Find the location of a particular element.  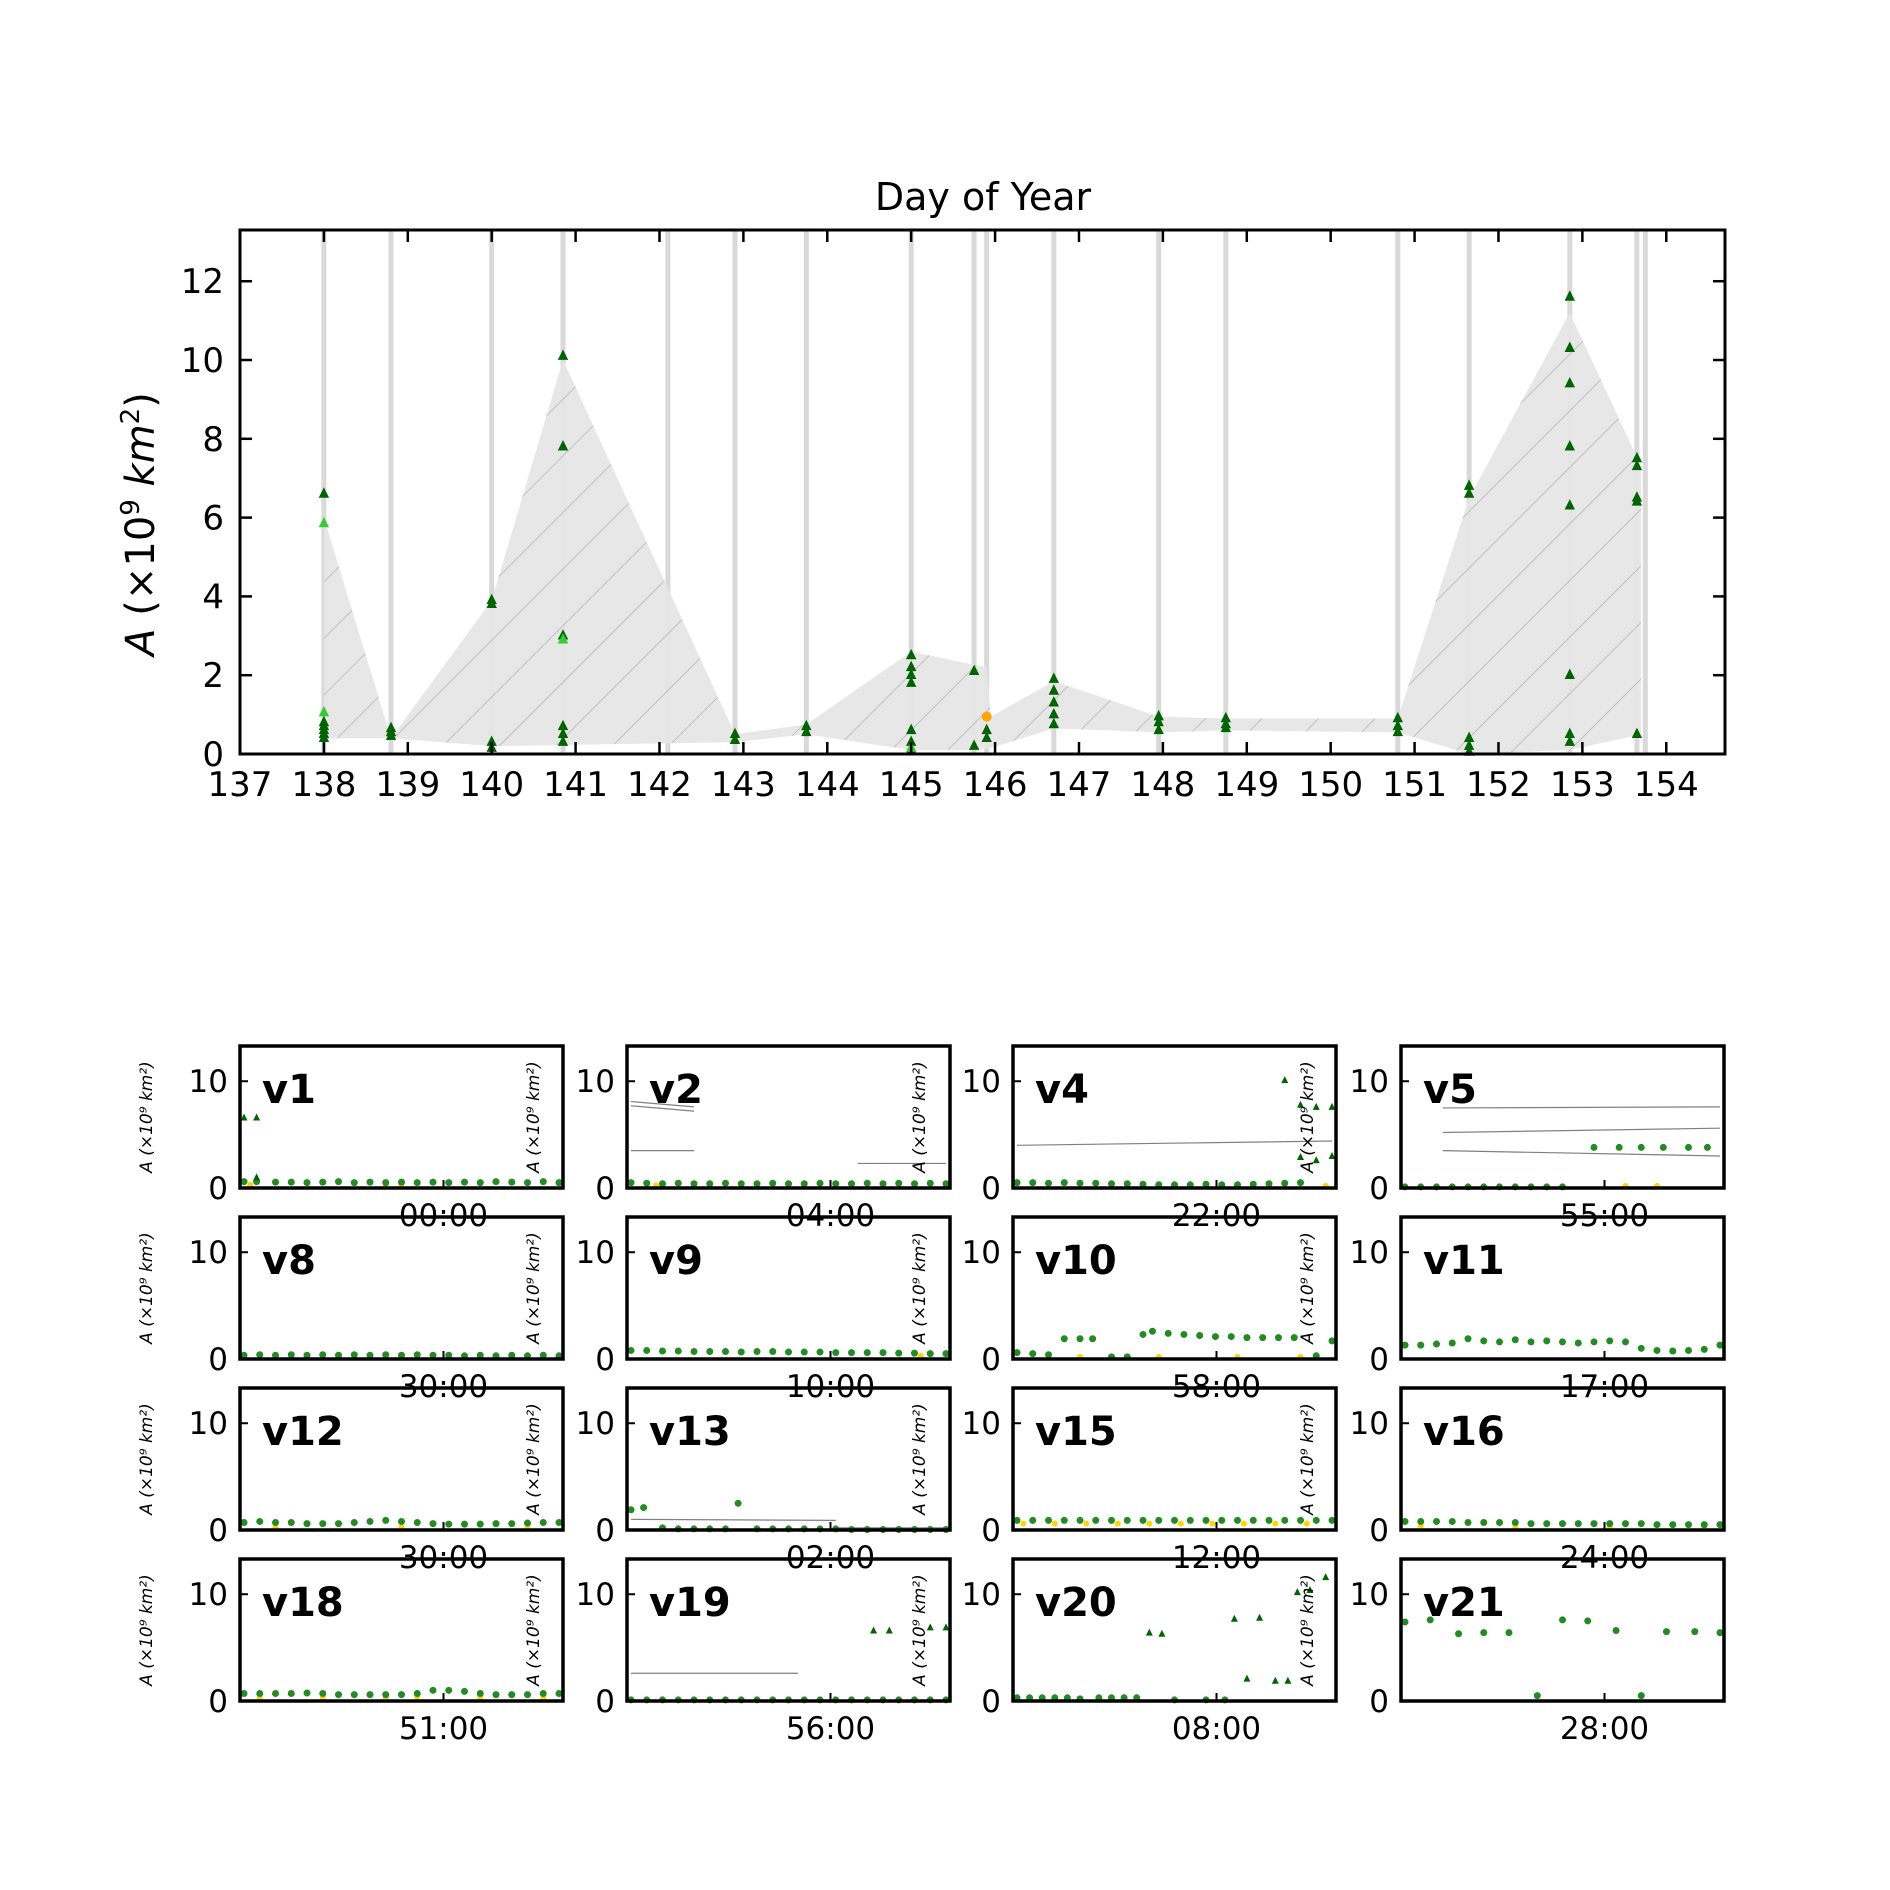

y-axis-label-close: ) is located at coordinates (141, 400).